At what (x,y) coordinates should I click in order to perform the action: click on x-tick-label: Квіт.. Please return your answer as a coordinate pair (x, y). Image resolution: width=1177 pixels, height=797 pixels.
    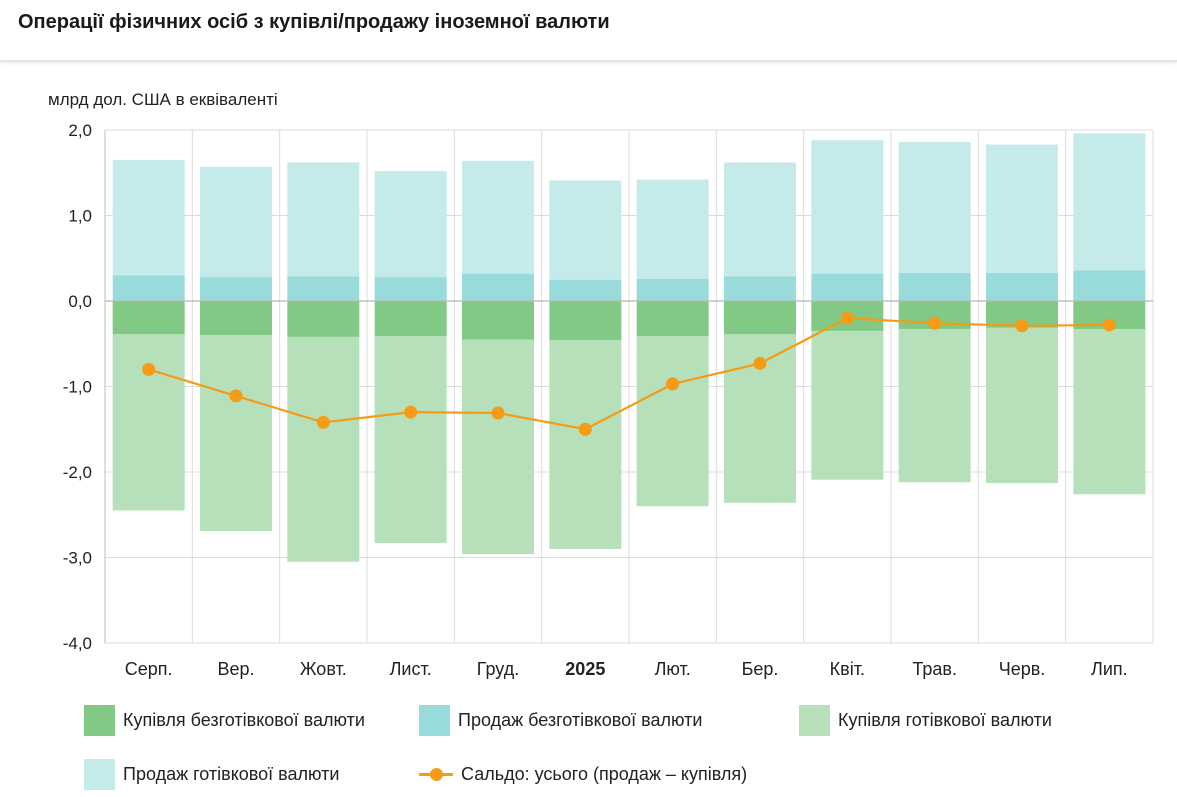
    Looking at the image, I should click on (847, 669).